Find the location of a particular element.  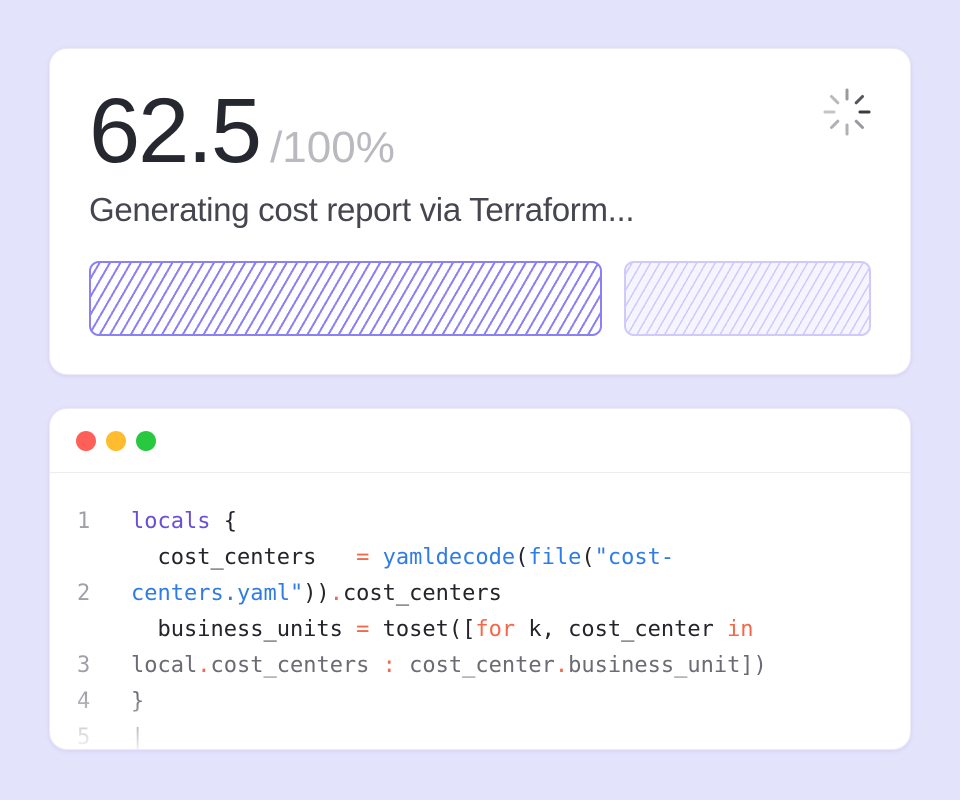

loading-spinner-icon is located at coordinates (847, 112).